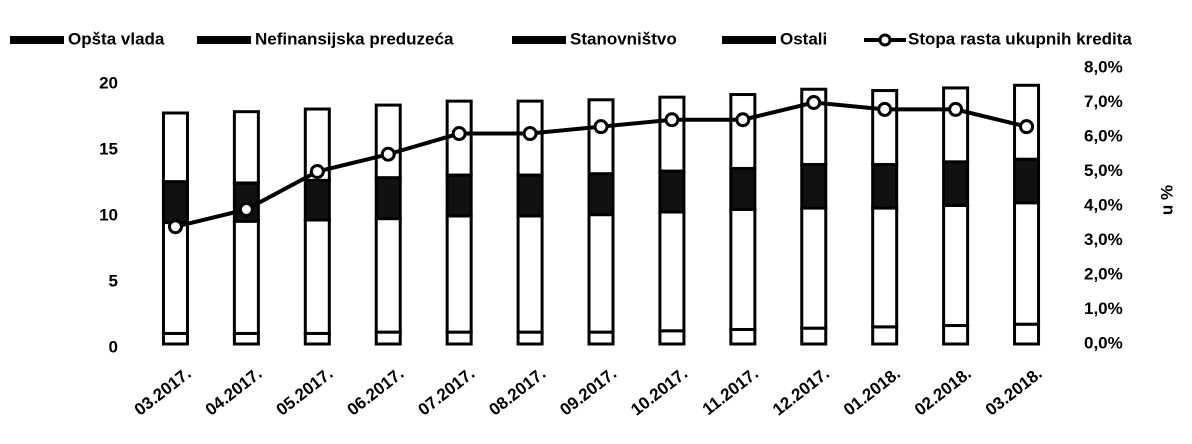 This screenshot has width=1192, height=444. What do you see at coordinates (376, 392) in the screenshot?
I see `x-tick-label: 06.2017.` at bounding box center [376, 392].